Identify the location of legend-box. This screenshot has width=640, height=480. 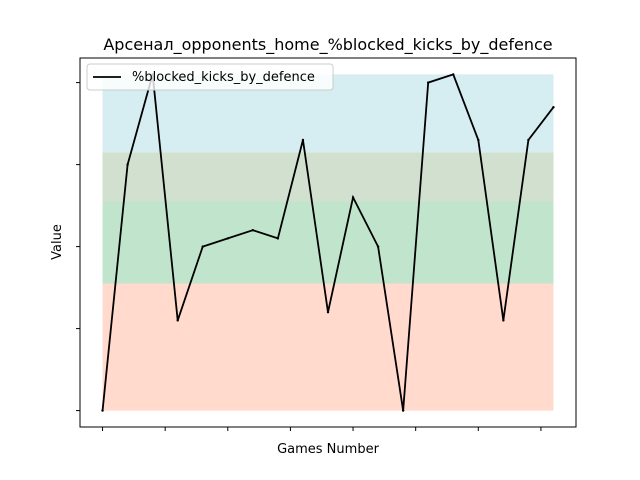
(210, 77).